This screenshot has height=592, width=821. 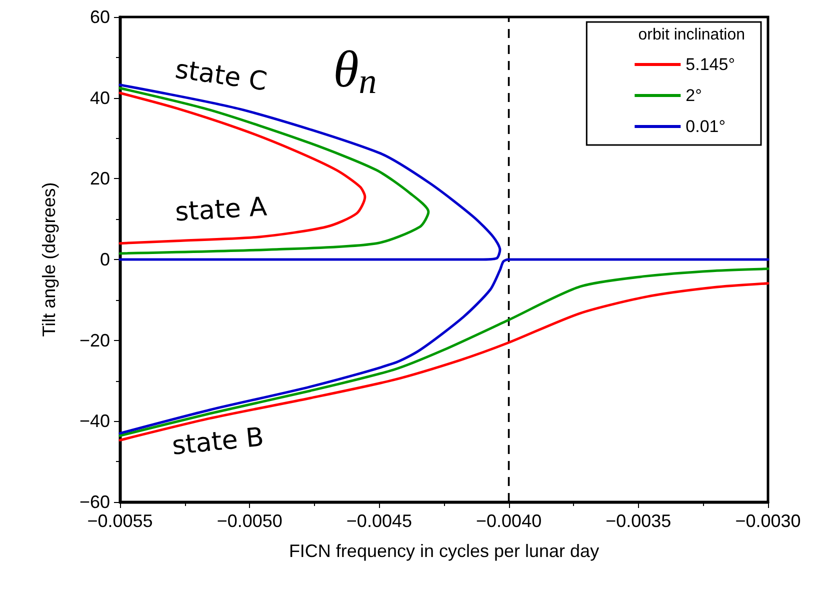 I want to click on annotation: state A, so click(x=221, y=210).